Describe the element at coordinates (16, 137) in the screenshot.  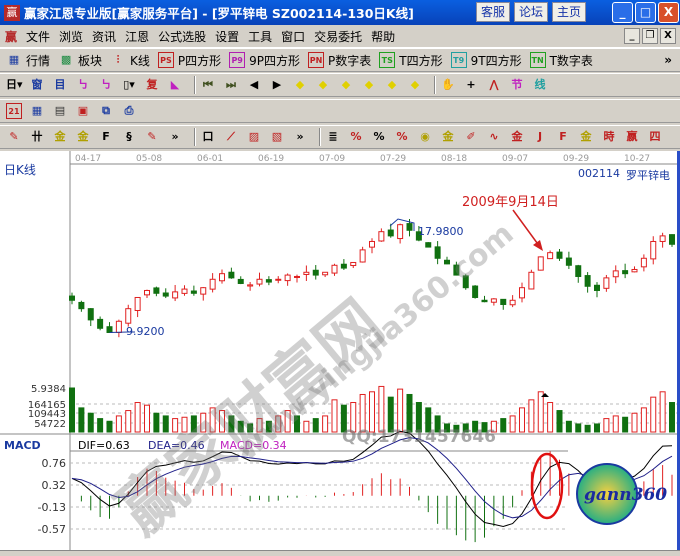
I see `toolbar-button-pen: ✎` at that location.